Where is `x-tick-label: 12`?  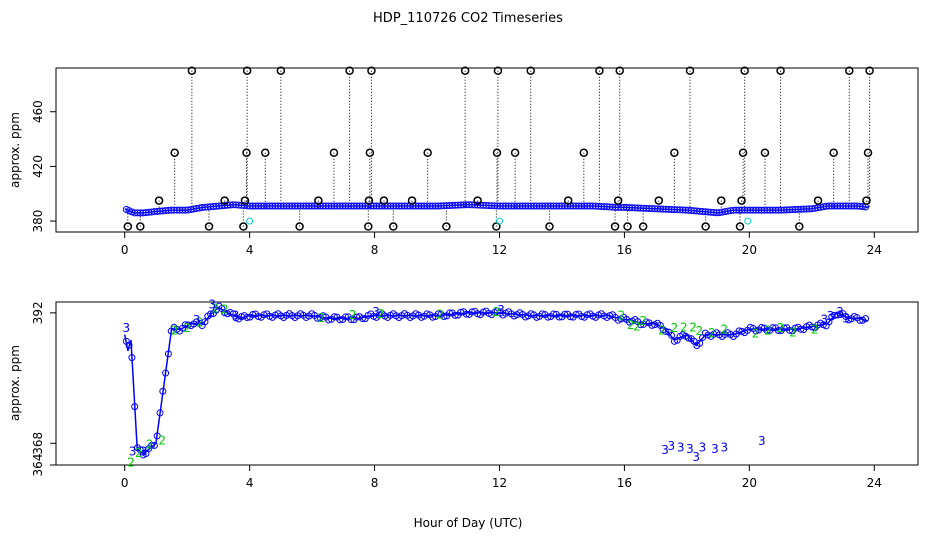
x-tick-label: 12 is located at coordinates (499, 250).